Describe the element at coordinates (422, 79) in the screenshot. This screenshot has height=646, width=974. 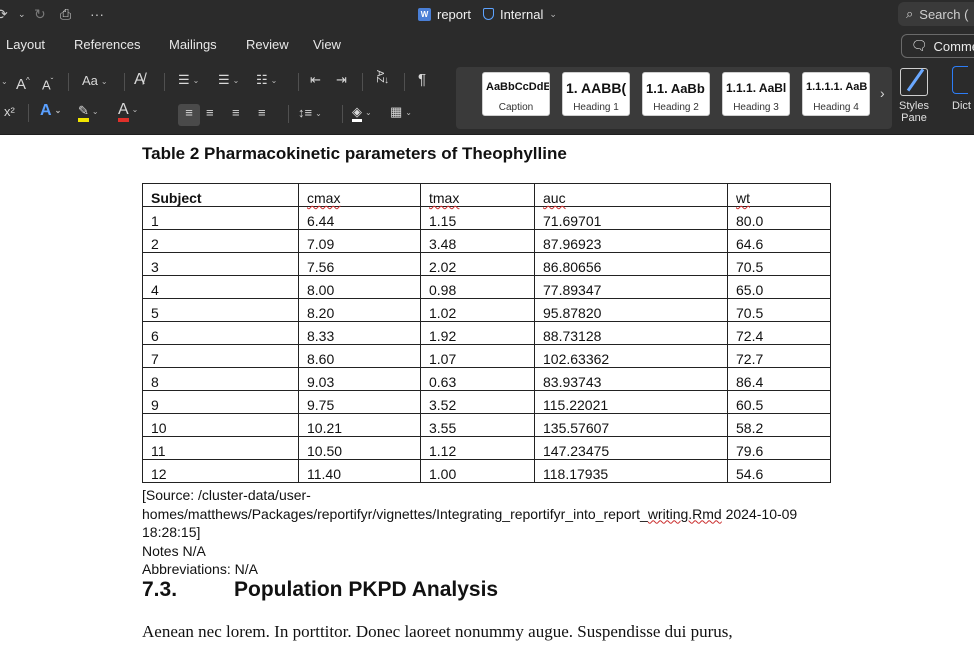
I see `show-formatting-button: ¶` at that location.